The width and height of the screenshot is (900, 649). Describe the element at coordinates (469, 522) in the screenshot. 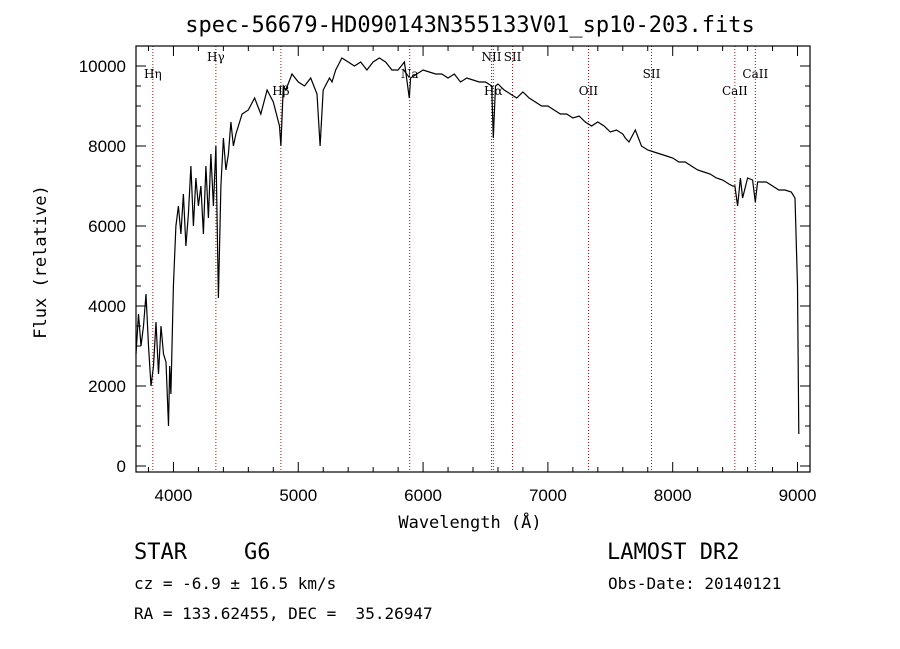

I see `x-axis-label: Wavelength (Å)` at that location.